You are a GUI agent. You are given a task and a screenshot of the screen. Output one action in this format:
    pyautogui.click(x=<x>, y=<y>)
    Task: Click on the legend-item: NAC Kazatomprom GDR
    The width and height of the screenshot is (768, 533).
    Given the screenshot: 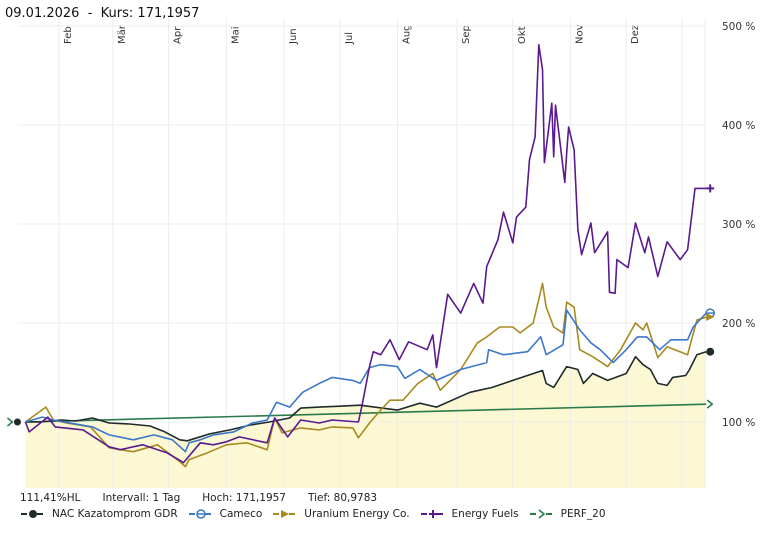 What is the action you would take?
    pyautogui.click(x=99, y=514)
    